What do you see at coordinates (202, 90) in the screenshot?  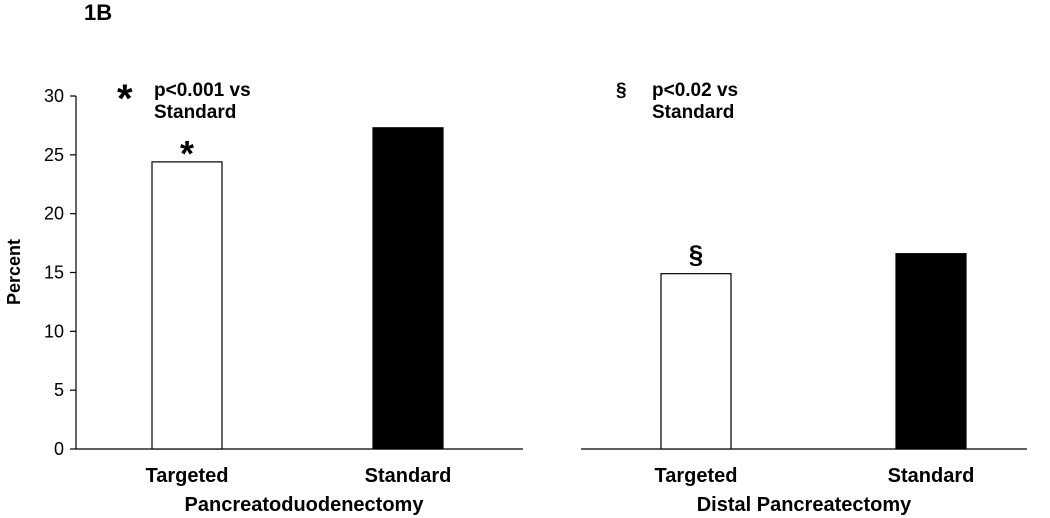 I see `annotation-line1-pd: p<0.001 vs` at bounding box center [202, 90].